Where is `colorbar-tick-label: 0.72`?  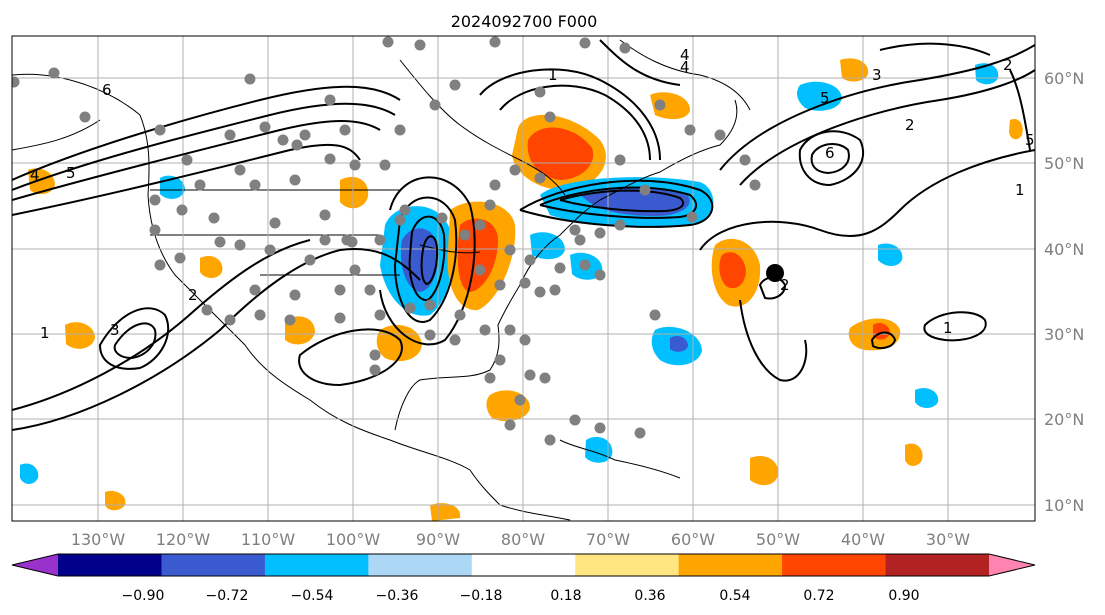
colorbar-tick-label: 0.72 is located at coordinates (818, 596).